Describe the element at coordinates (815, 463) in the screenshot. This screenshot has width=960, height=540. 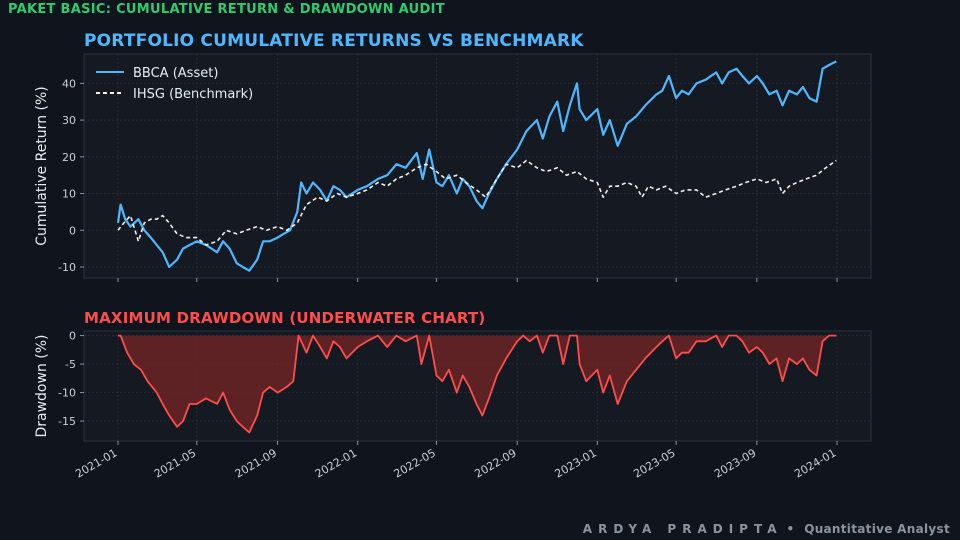
I see `x-tick-label: 2024-01` at that location.